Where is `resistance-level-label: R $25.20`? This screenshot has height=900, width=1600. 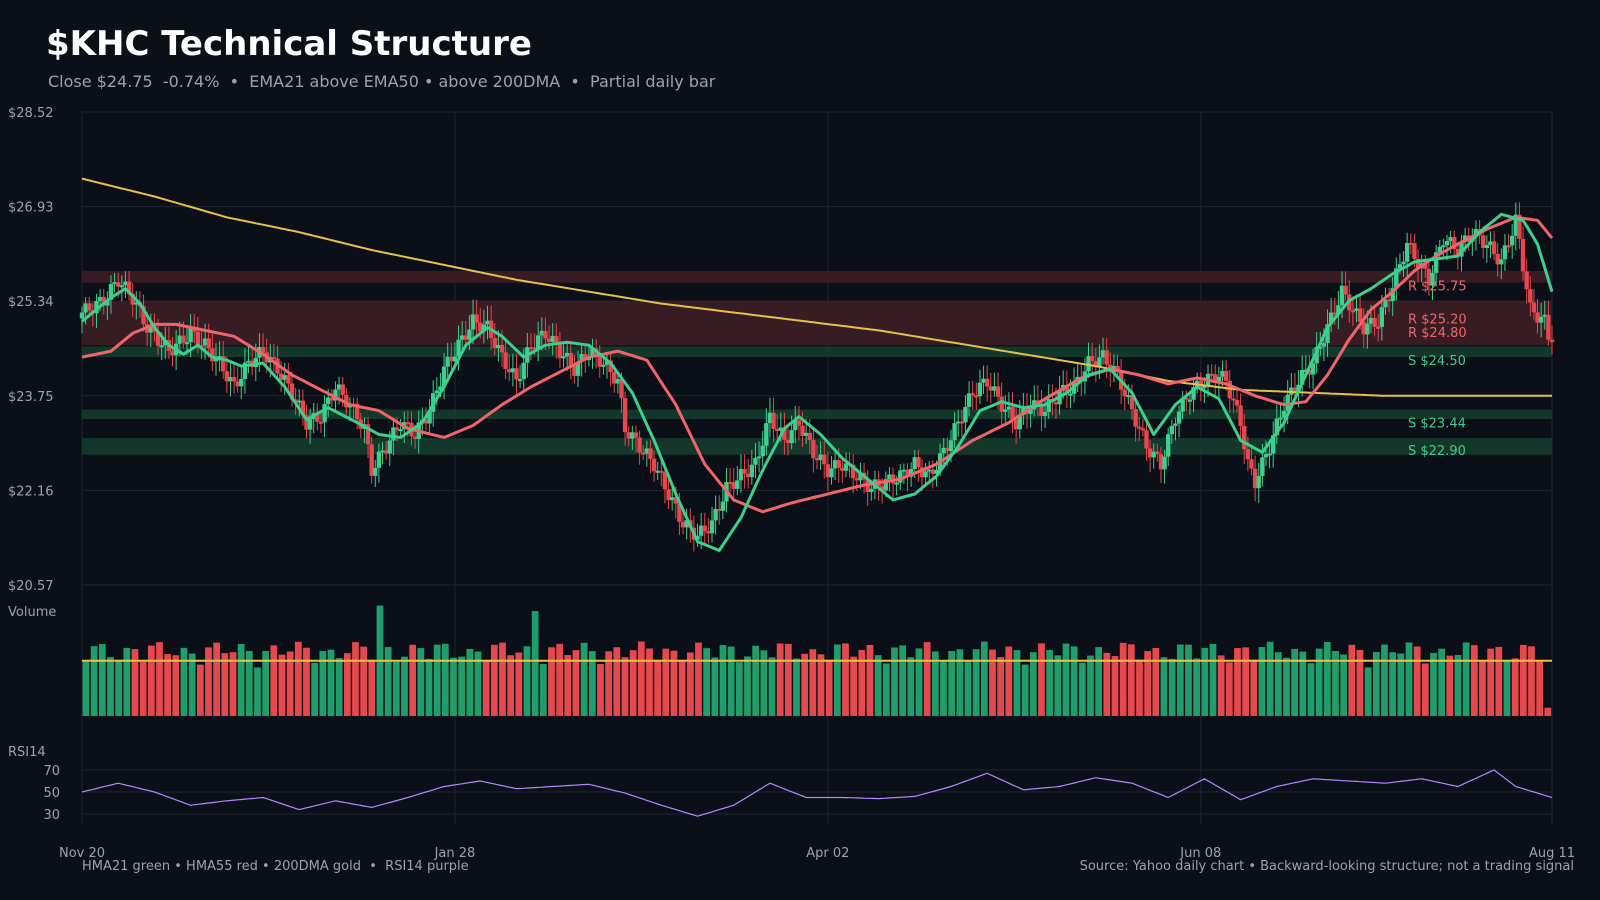 resistance-level-label: R $25.20 is located at coordinates (1437, 319).